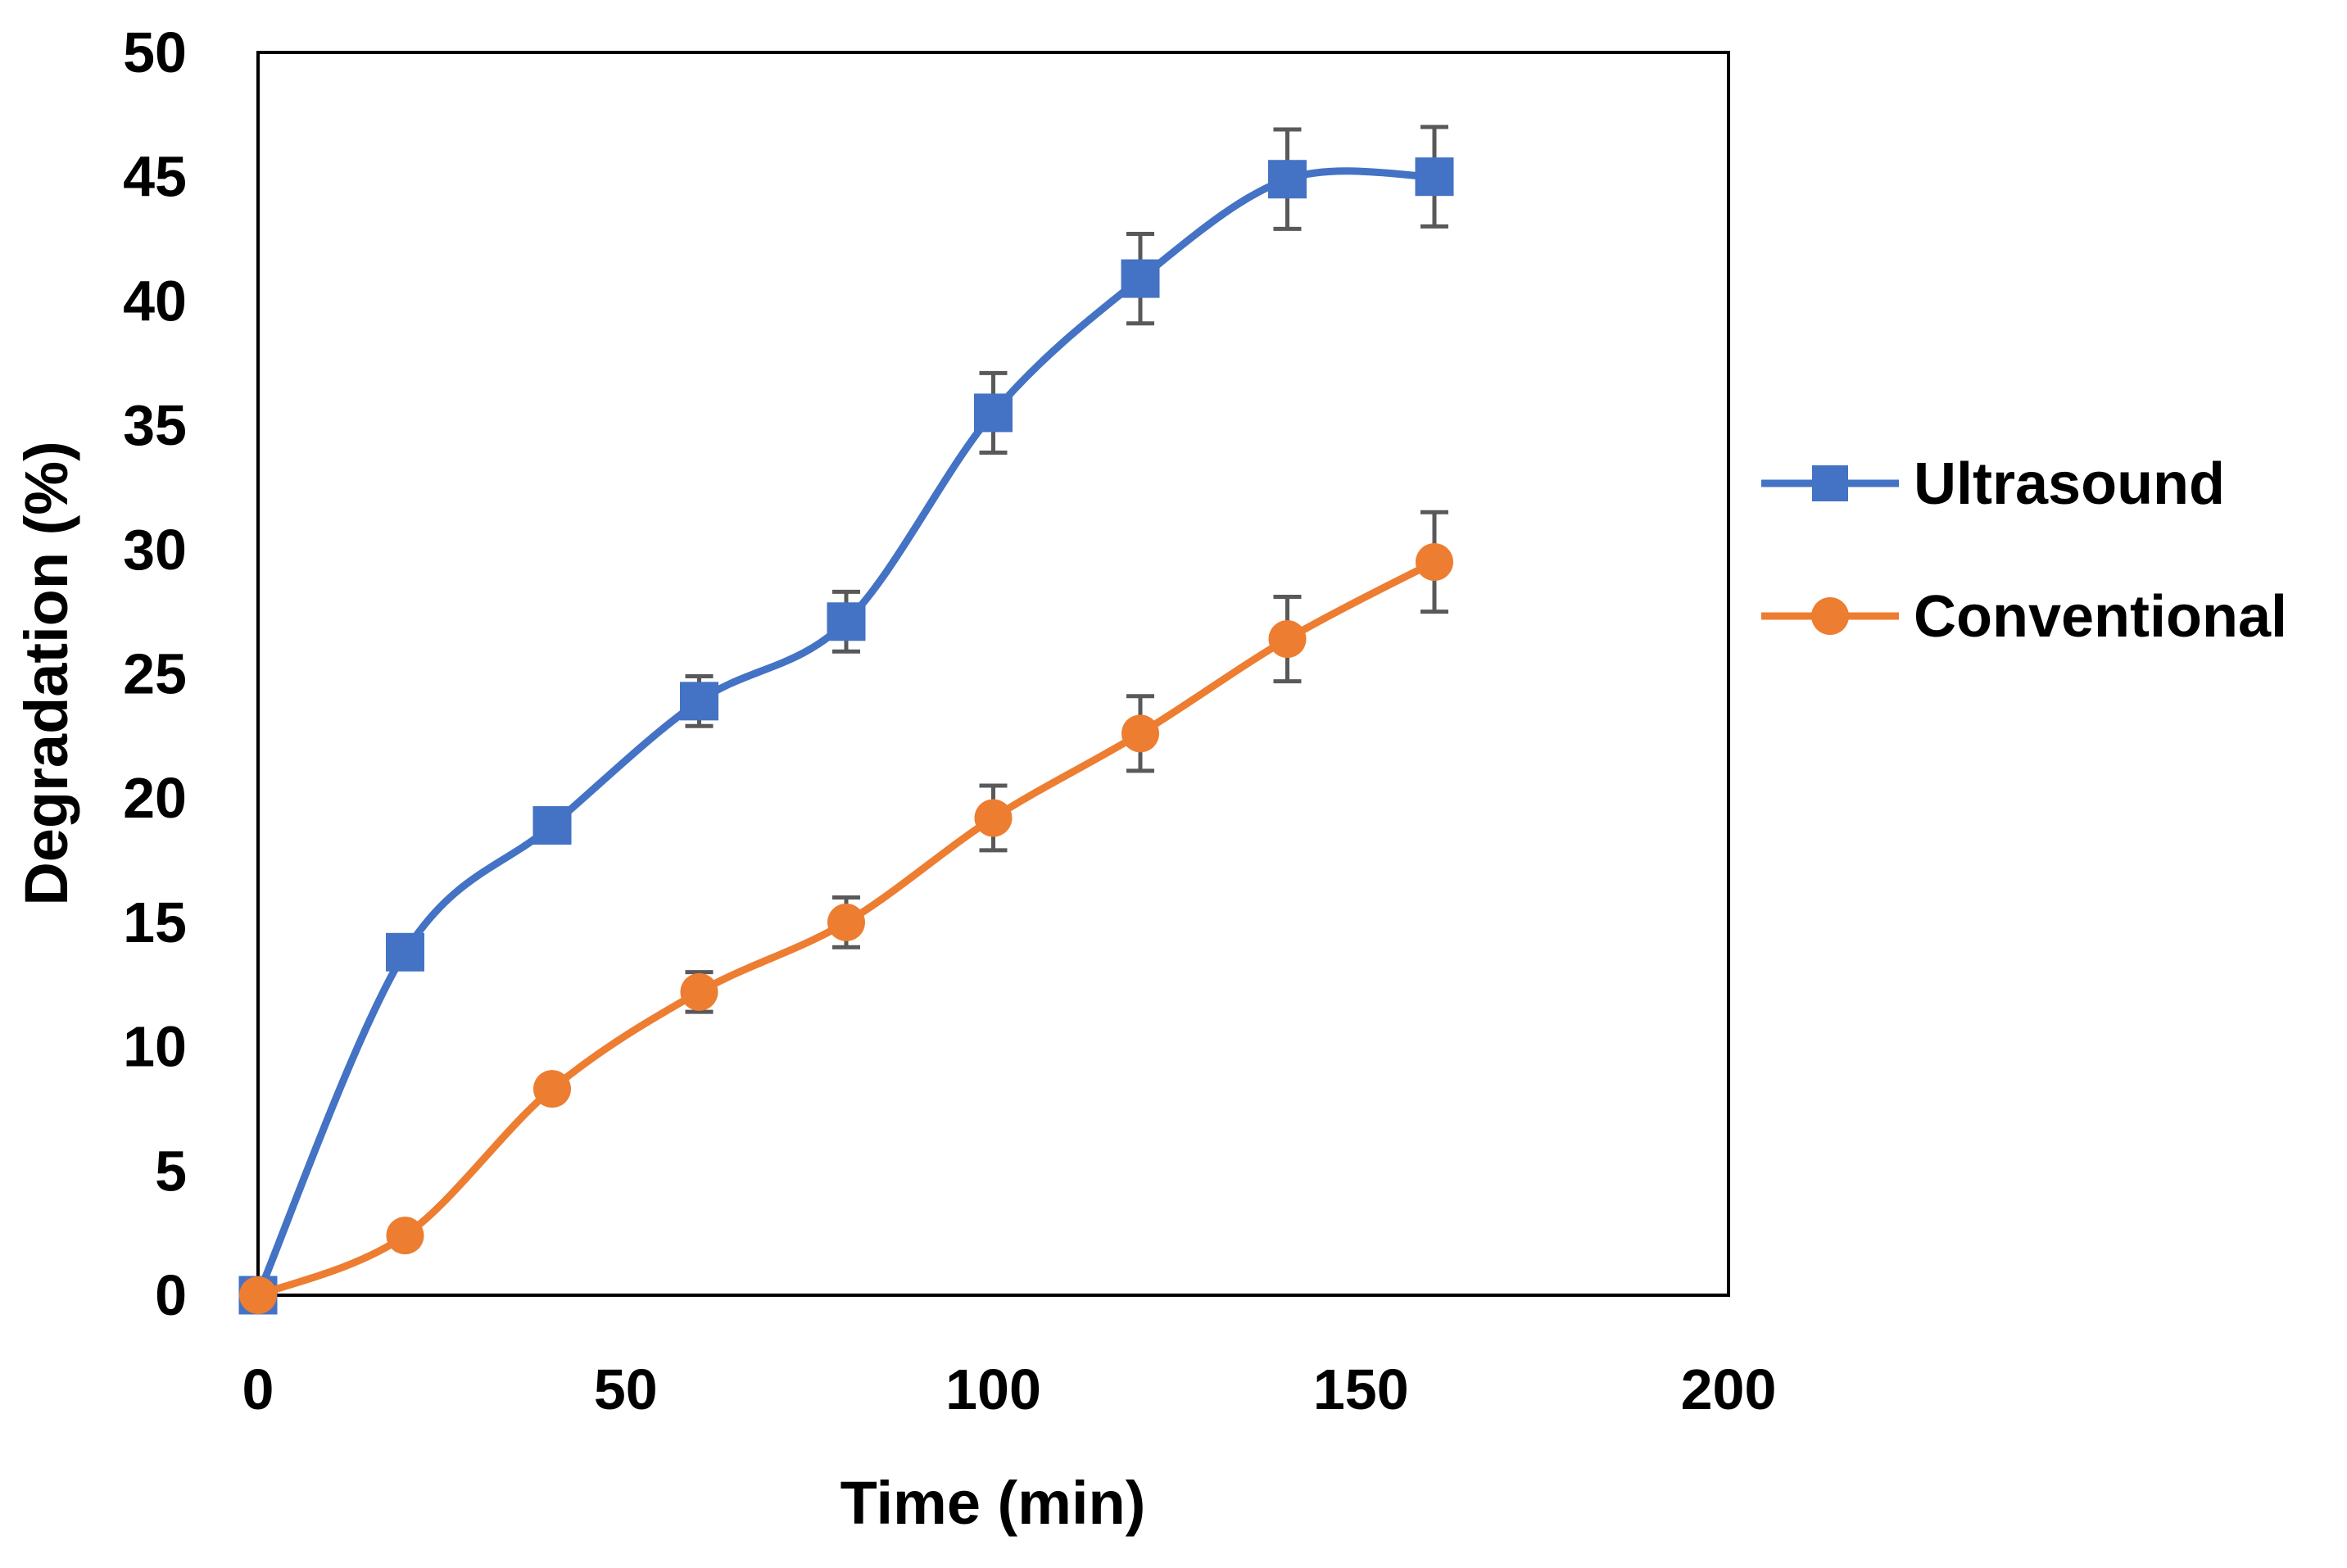 Image resolution: width=2347 pixels, height=1568 pixels. I want to click on y-axis-title: Degradation (%), so click(46, 673).